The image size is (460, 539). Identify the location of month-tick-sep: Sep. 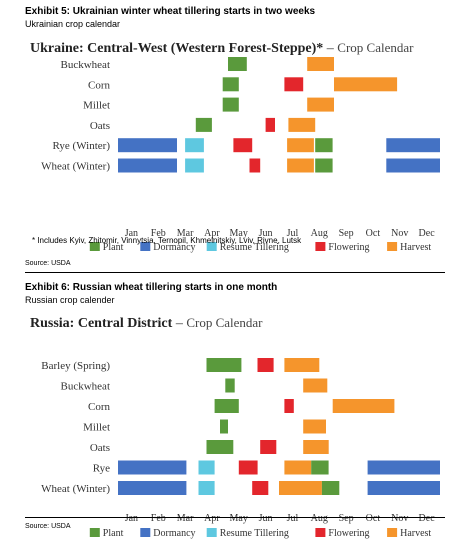
(346, 518).